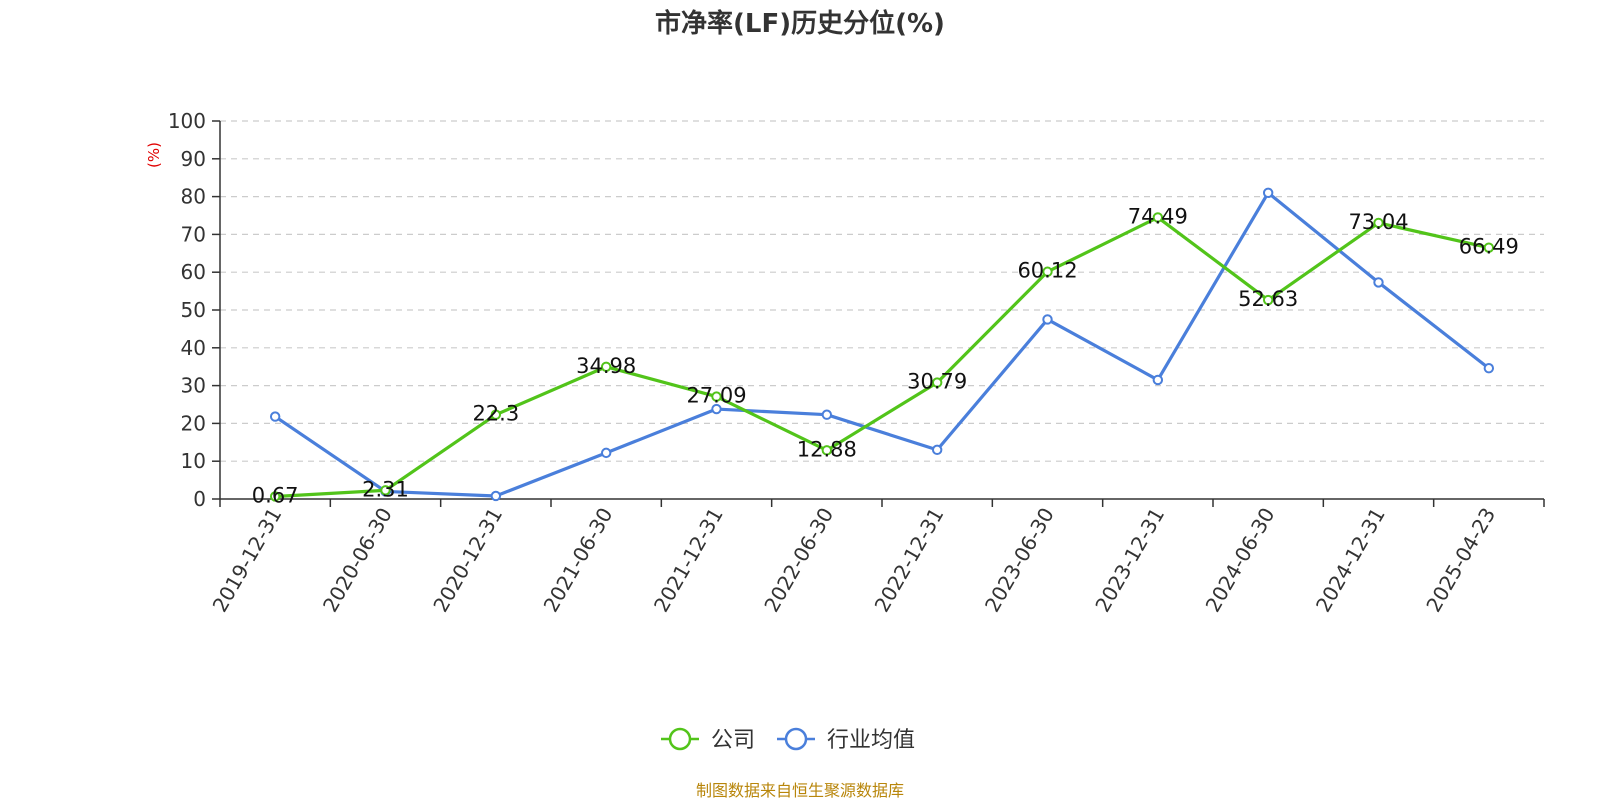 This screenshot has height=800, width=1600. What do you see at coordinates (798, 560) in the screenshot?
I see `x-tick-label: 2022-06-30` at bounding box center [798, 560].